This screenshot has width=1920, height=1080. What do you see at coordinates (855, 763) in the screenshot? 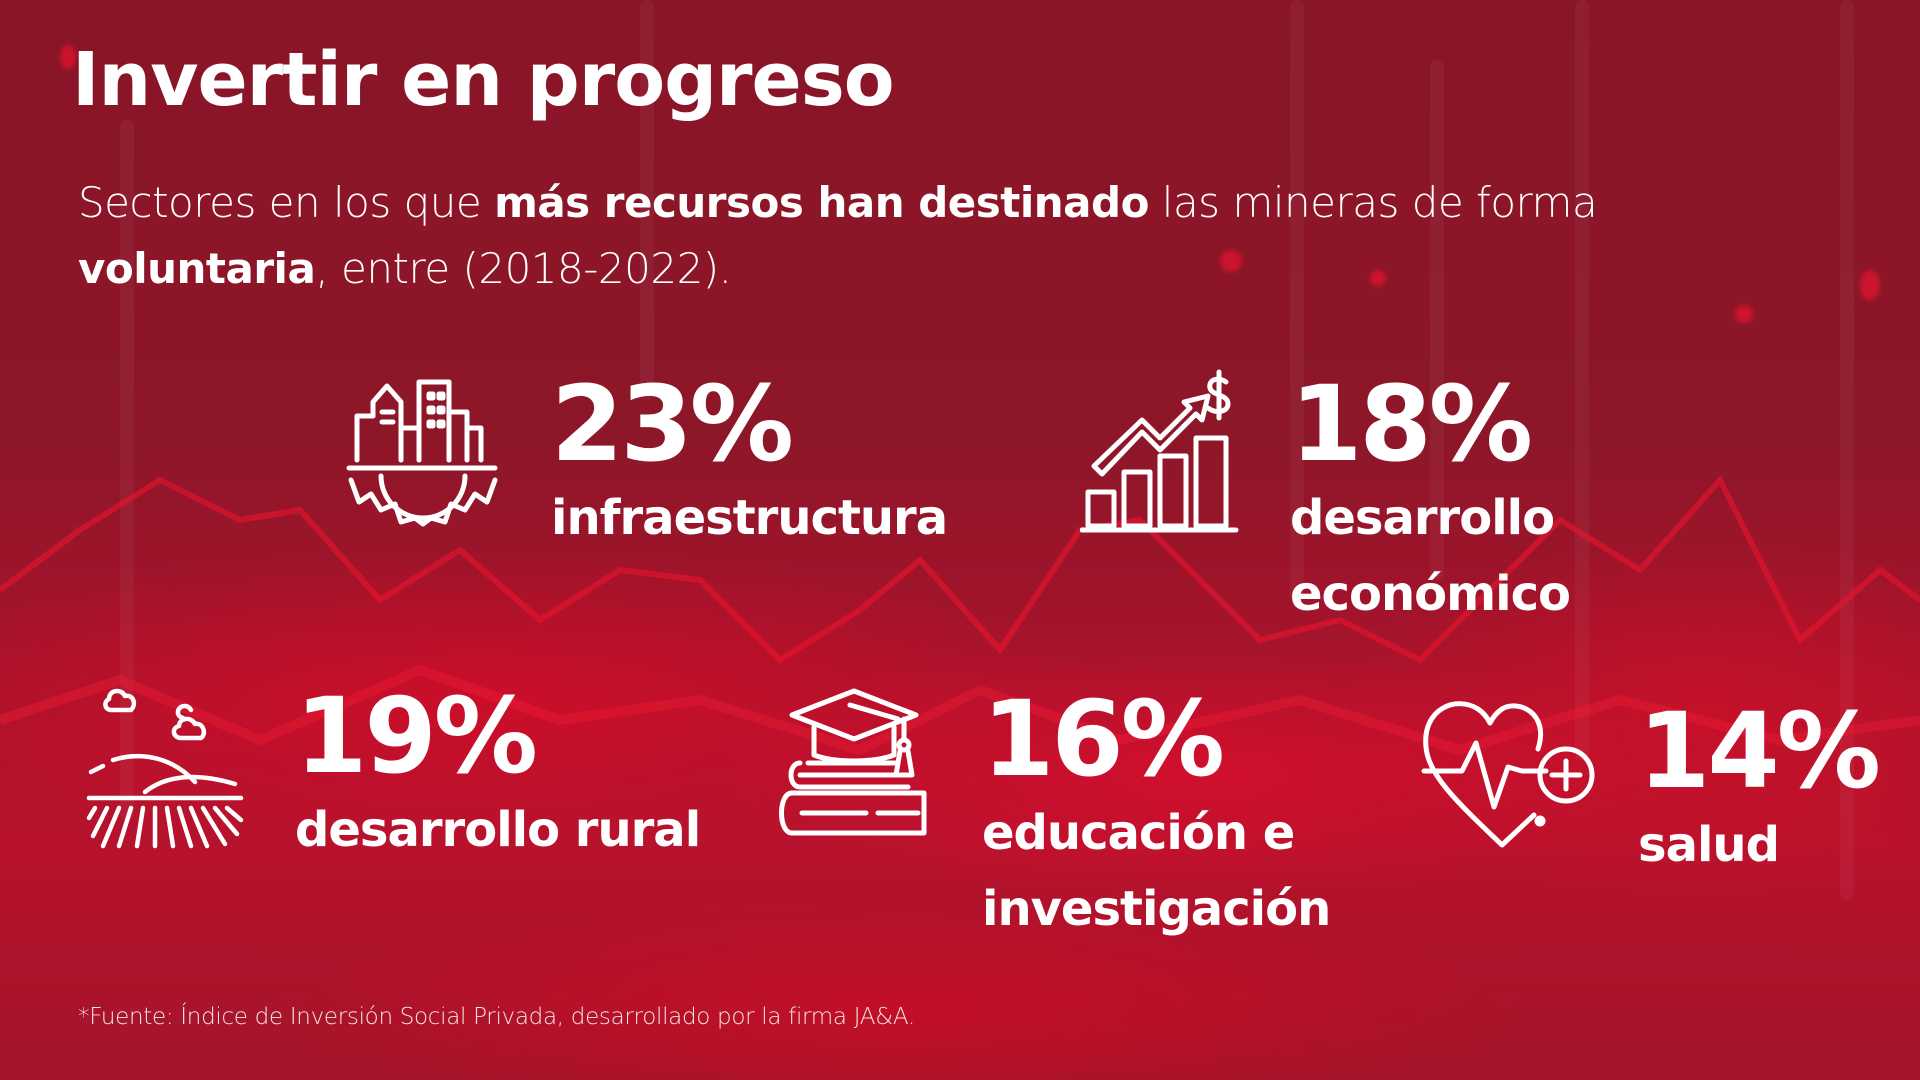
I see `graduation-cap-books-icon` at bounding box center [855, 763].